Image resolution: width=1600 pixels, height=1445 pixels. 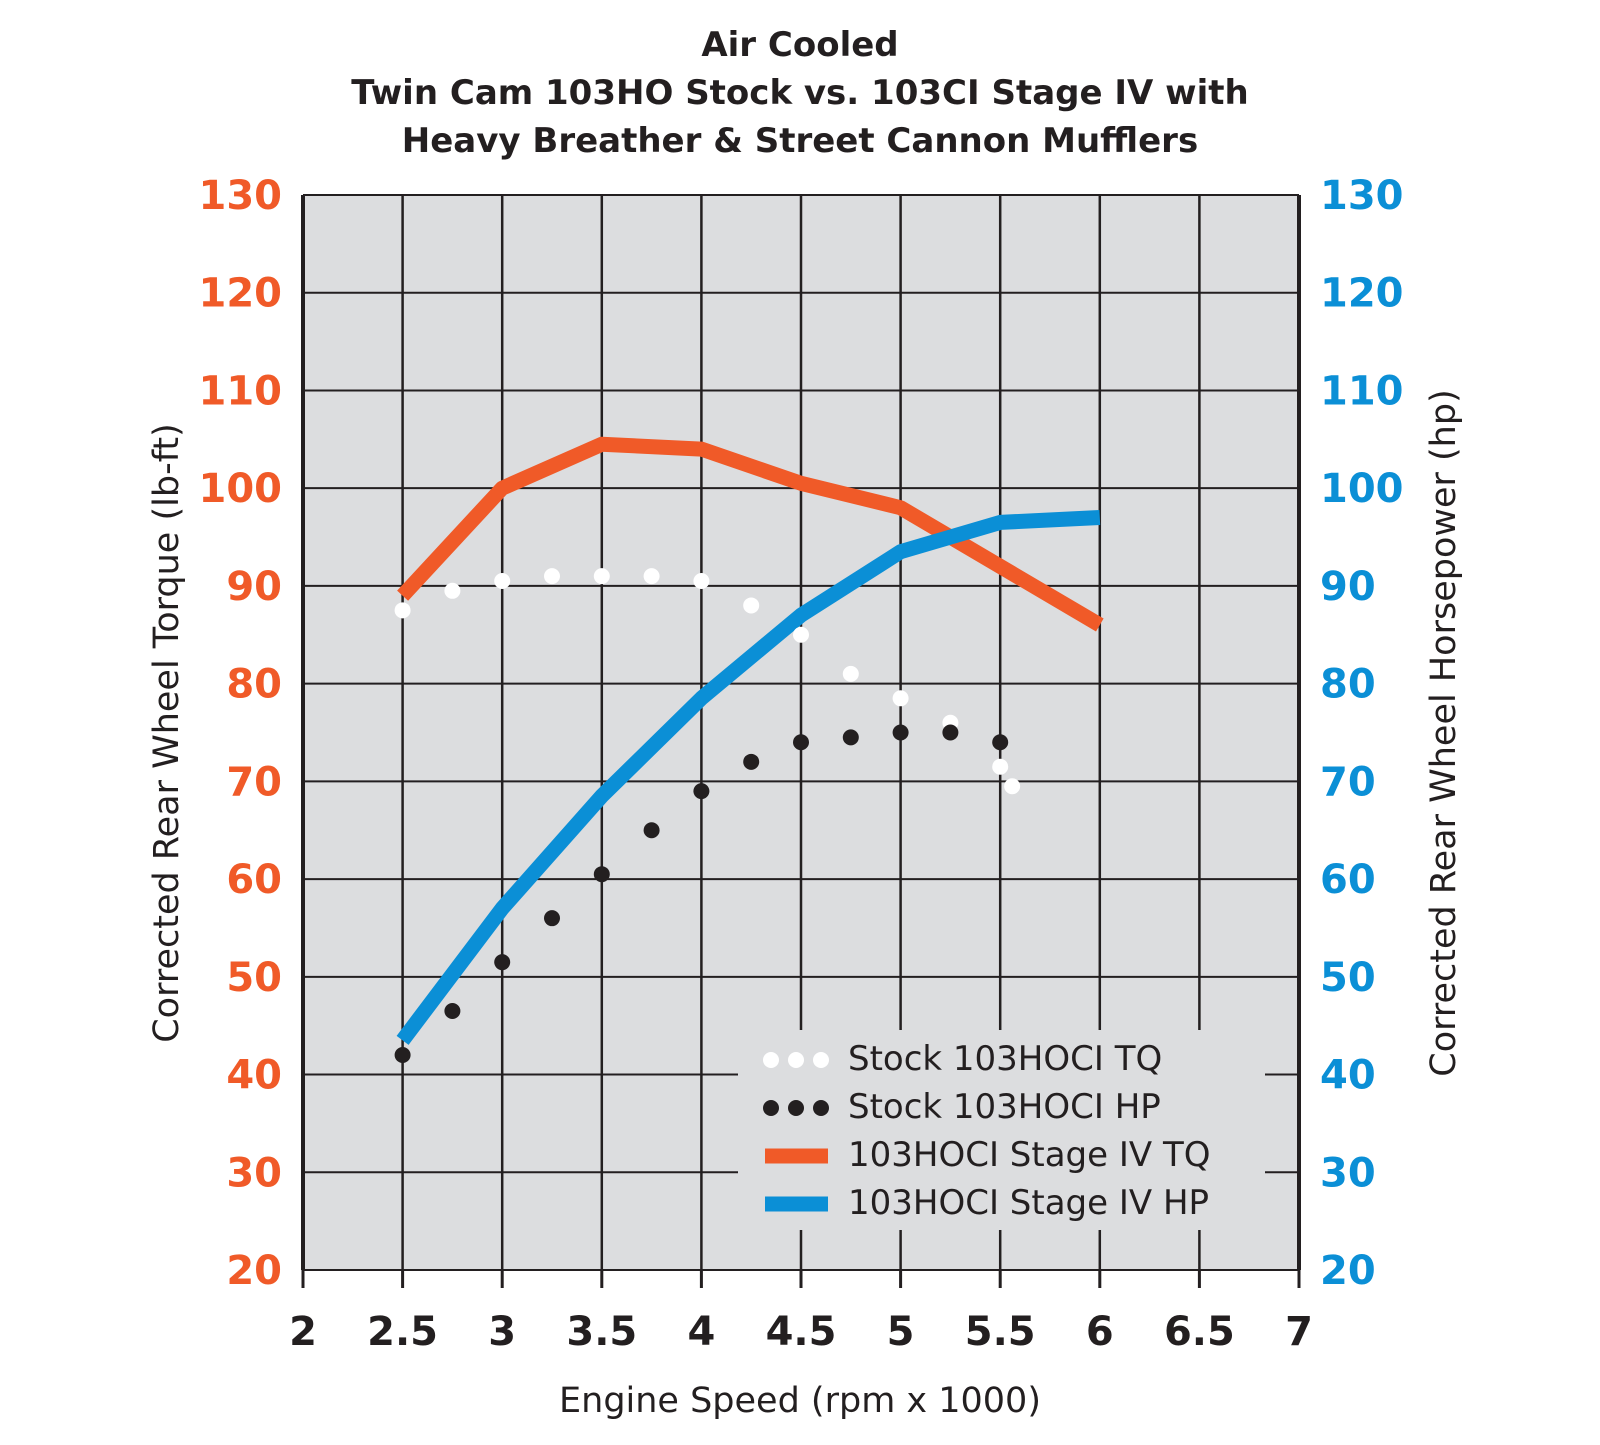 What do you see at coordinates (750, 534) in the screenshot?
I see `series-line-103hoci-stage-iv-tq` at bounding box center [750, 534].